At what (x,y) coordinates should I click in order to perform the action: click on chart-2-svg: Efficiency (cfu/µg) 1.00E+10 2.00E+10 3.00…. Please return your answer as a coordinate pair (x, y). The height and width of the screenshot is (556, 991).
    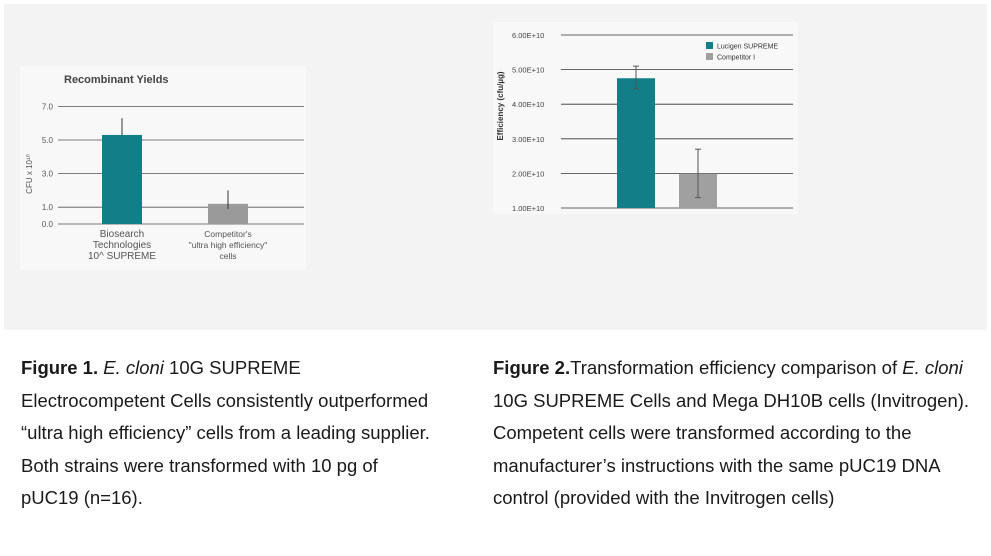
    Looking at the image, I should click on (644, 122).